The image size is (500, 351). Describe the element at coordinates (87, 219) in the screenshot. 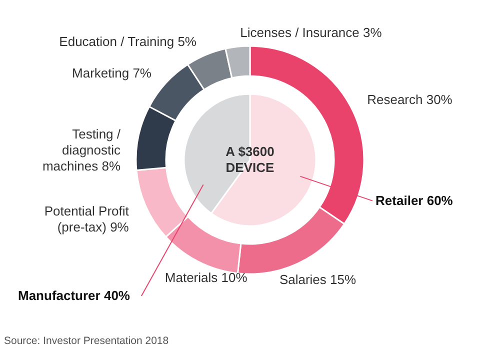

I see `slice-label: Potential Profit (pre-tax) 9%` at that location.